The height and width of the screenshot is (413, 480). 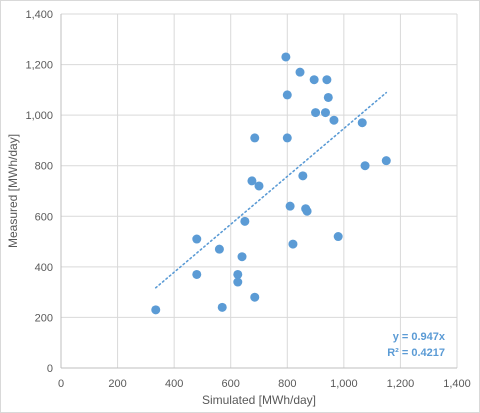 I want to click on y-tick-label: 0, so click(x=50, y=369).